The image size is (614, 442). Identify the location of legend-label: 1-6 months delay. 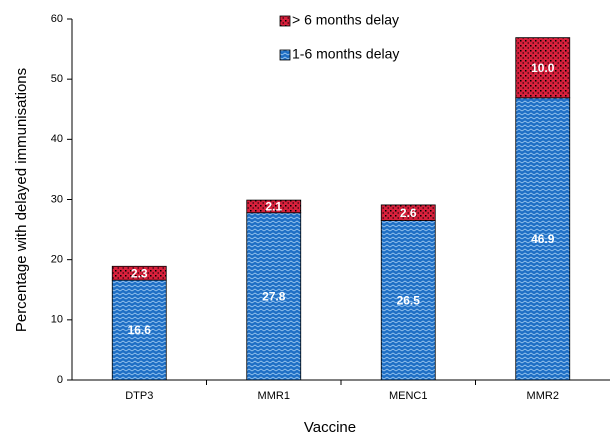
(345, 54).